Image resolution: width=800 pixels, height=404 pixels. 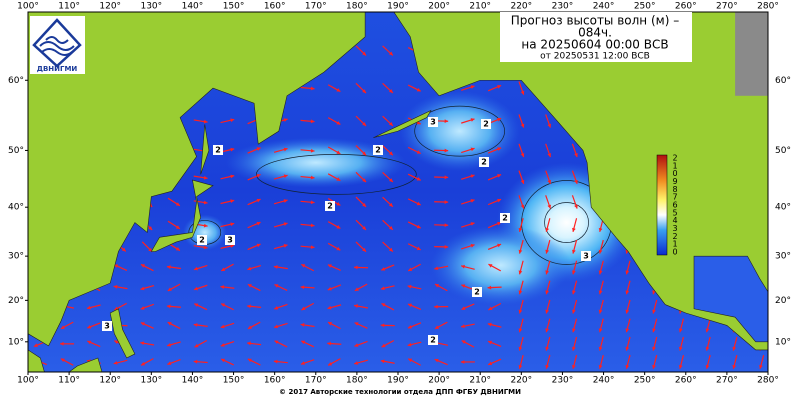 I want to click on title-line: на 20250604 00:00 ВСВ, so click(x=594, y=45).